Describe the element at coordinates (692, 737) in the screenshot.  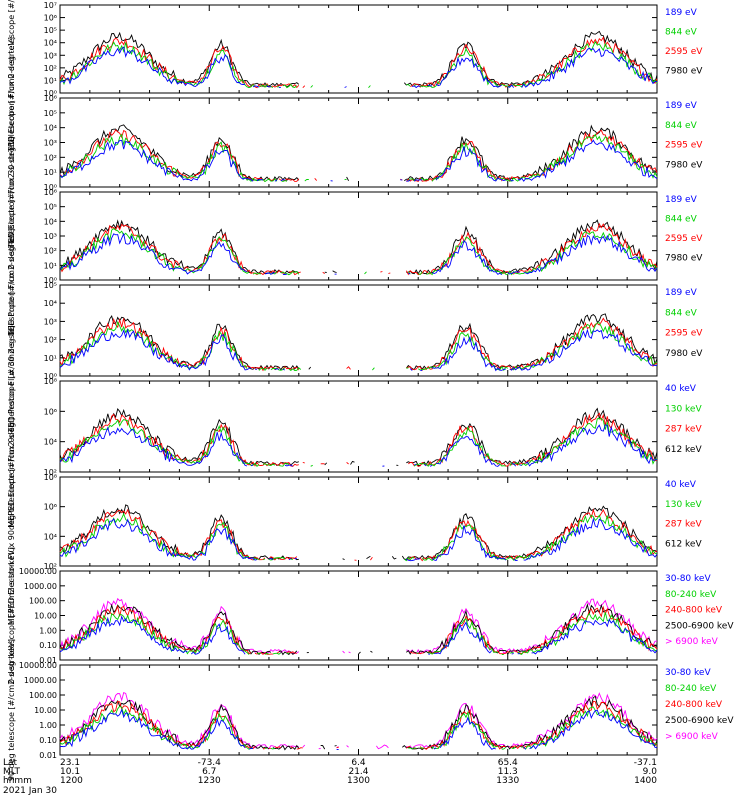
I see `legend-entry: > 6900 keV` at that location.